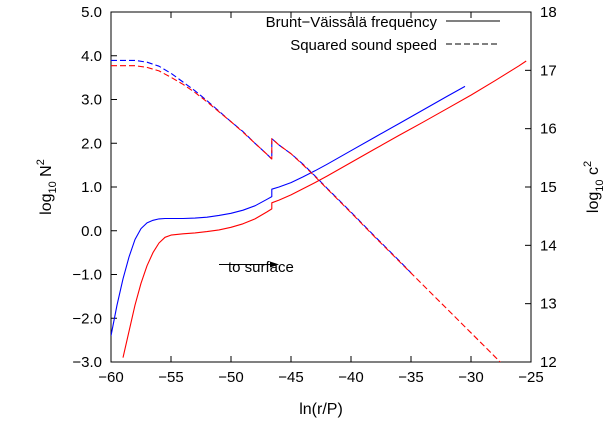  I want to click on legend-label-1: Squared sound speed, so click(363, 45).